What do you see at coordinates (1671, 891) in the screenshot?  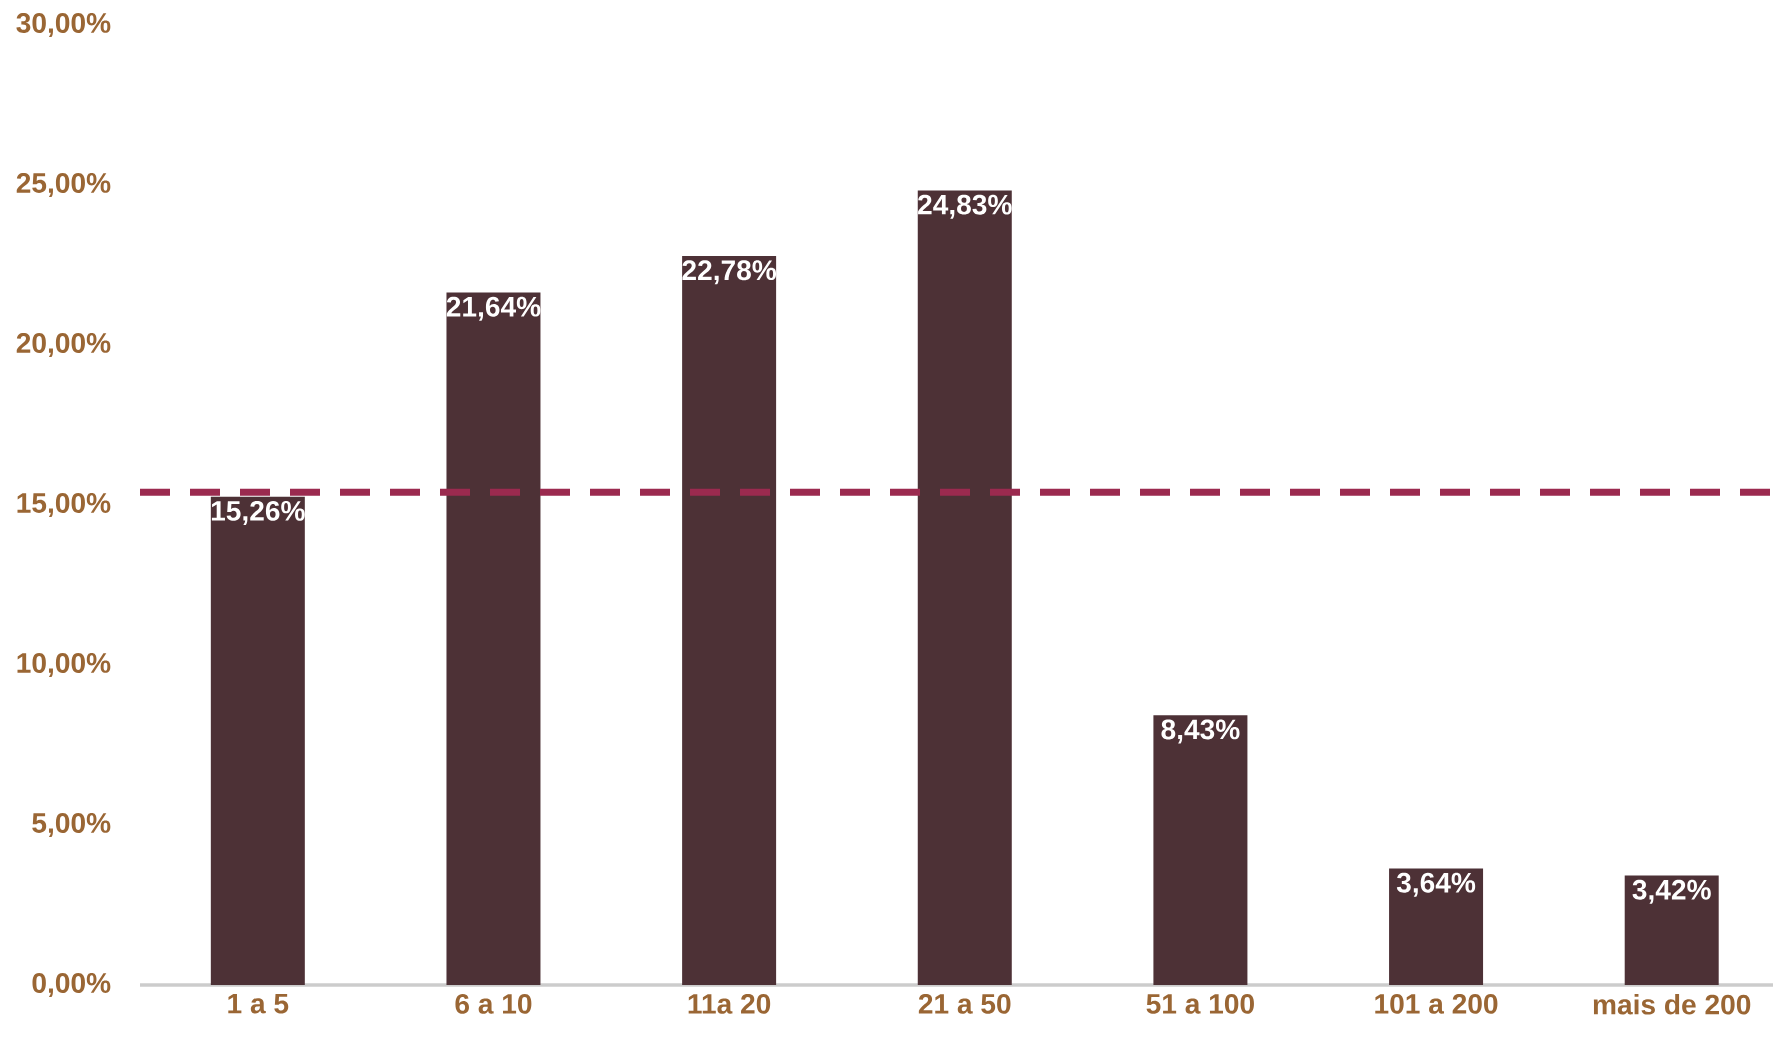 I see `data-label: 3,42%` at bounding box center [1671, 891].